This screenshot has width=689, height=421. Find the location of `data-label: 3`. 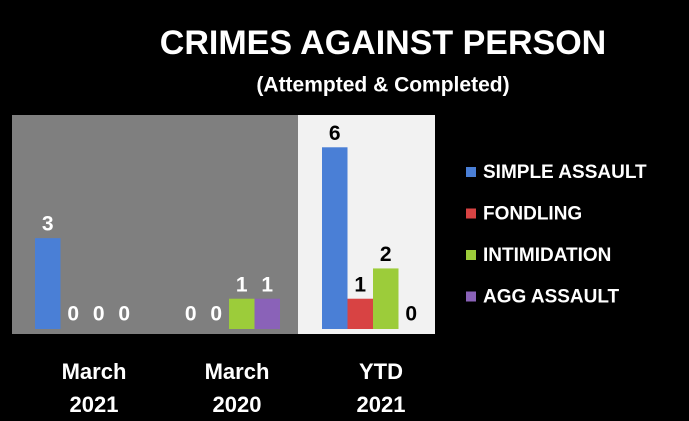

data-label: 3 is located at coordinates (48, 224).